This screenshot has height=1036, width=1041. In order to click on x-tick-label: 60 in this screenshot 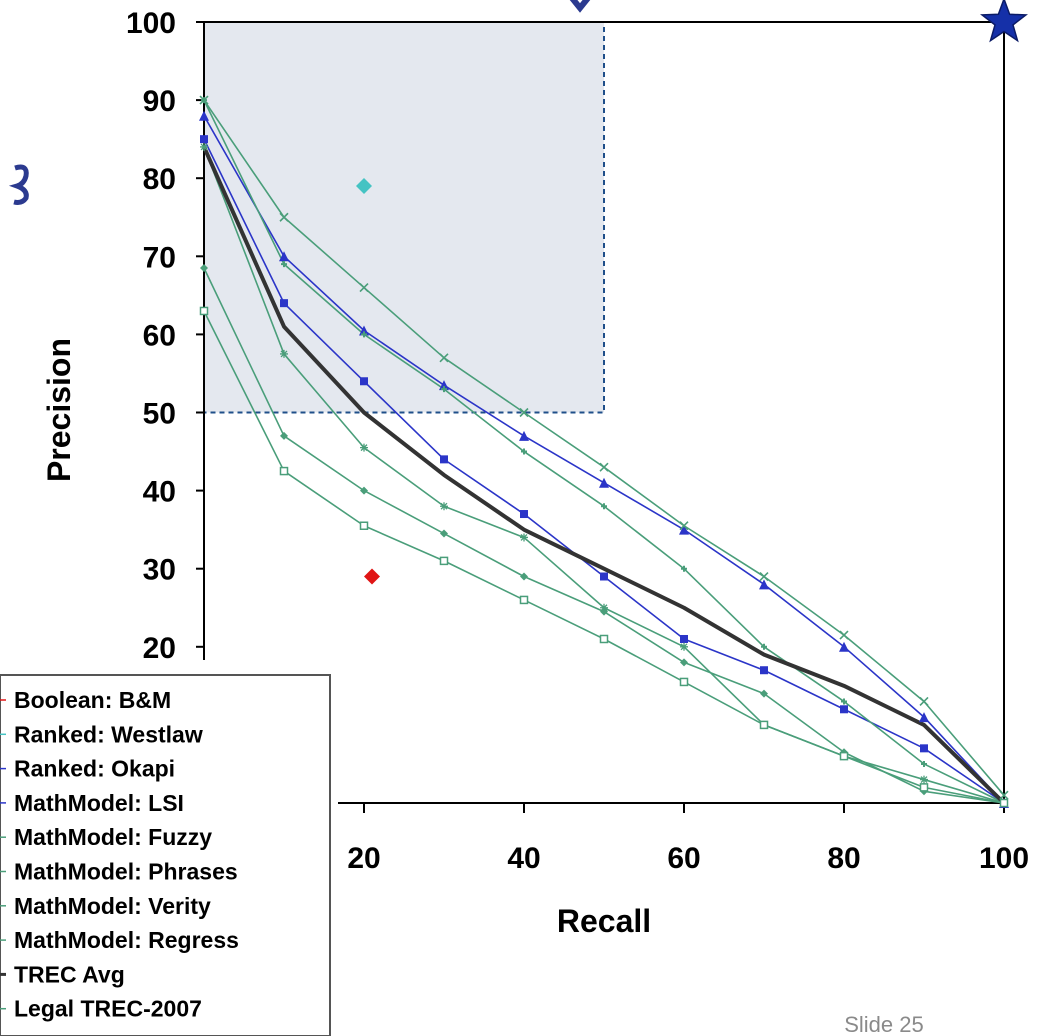, I will do `click(683, 858)`.